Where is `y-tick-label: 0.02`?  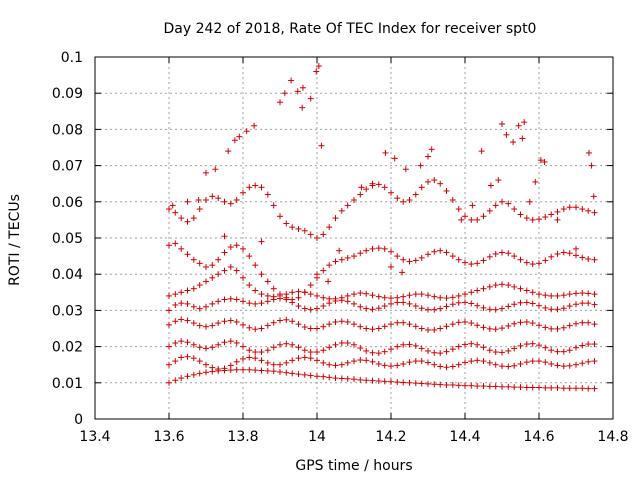
y-tick-label: 0.02 is located at coordinates (67, 348).